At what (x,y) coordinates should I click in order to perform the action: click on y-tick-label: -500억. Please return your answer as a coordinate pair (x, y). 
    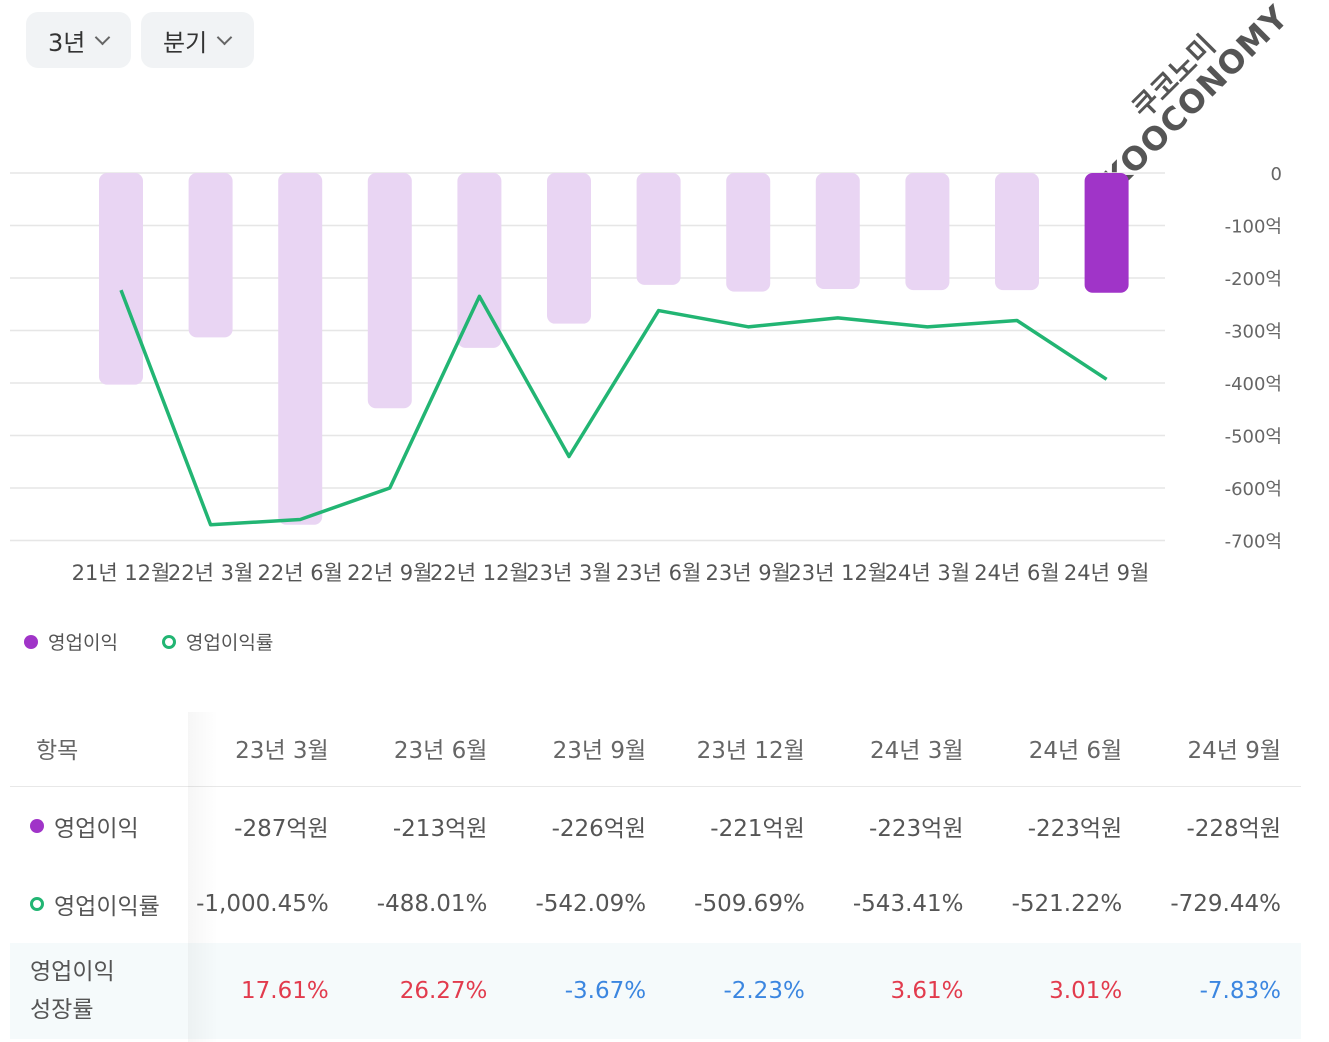
    Looking at the image, I should click on (1253, 437).